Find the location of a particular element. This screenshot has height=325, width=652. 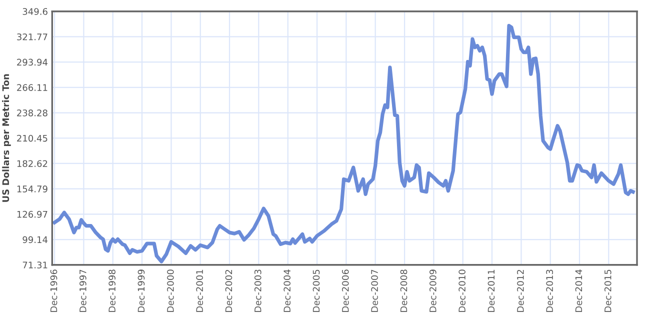

x-tick-label: Dec-2011 is located at coordinates (491, 291).